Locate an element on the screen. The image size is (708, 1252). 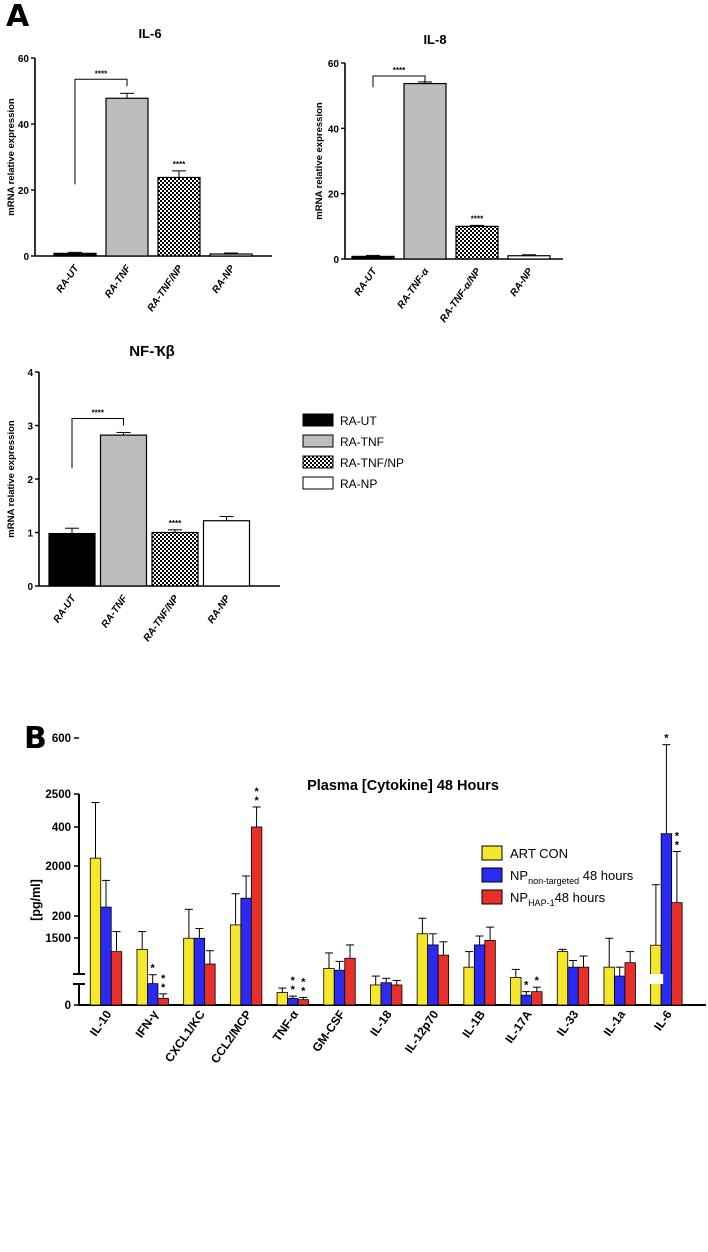
legend-label-subscript: HAP-1 is located at coordinates (541, 903).